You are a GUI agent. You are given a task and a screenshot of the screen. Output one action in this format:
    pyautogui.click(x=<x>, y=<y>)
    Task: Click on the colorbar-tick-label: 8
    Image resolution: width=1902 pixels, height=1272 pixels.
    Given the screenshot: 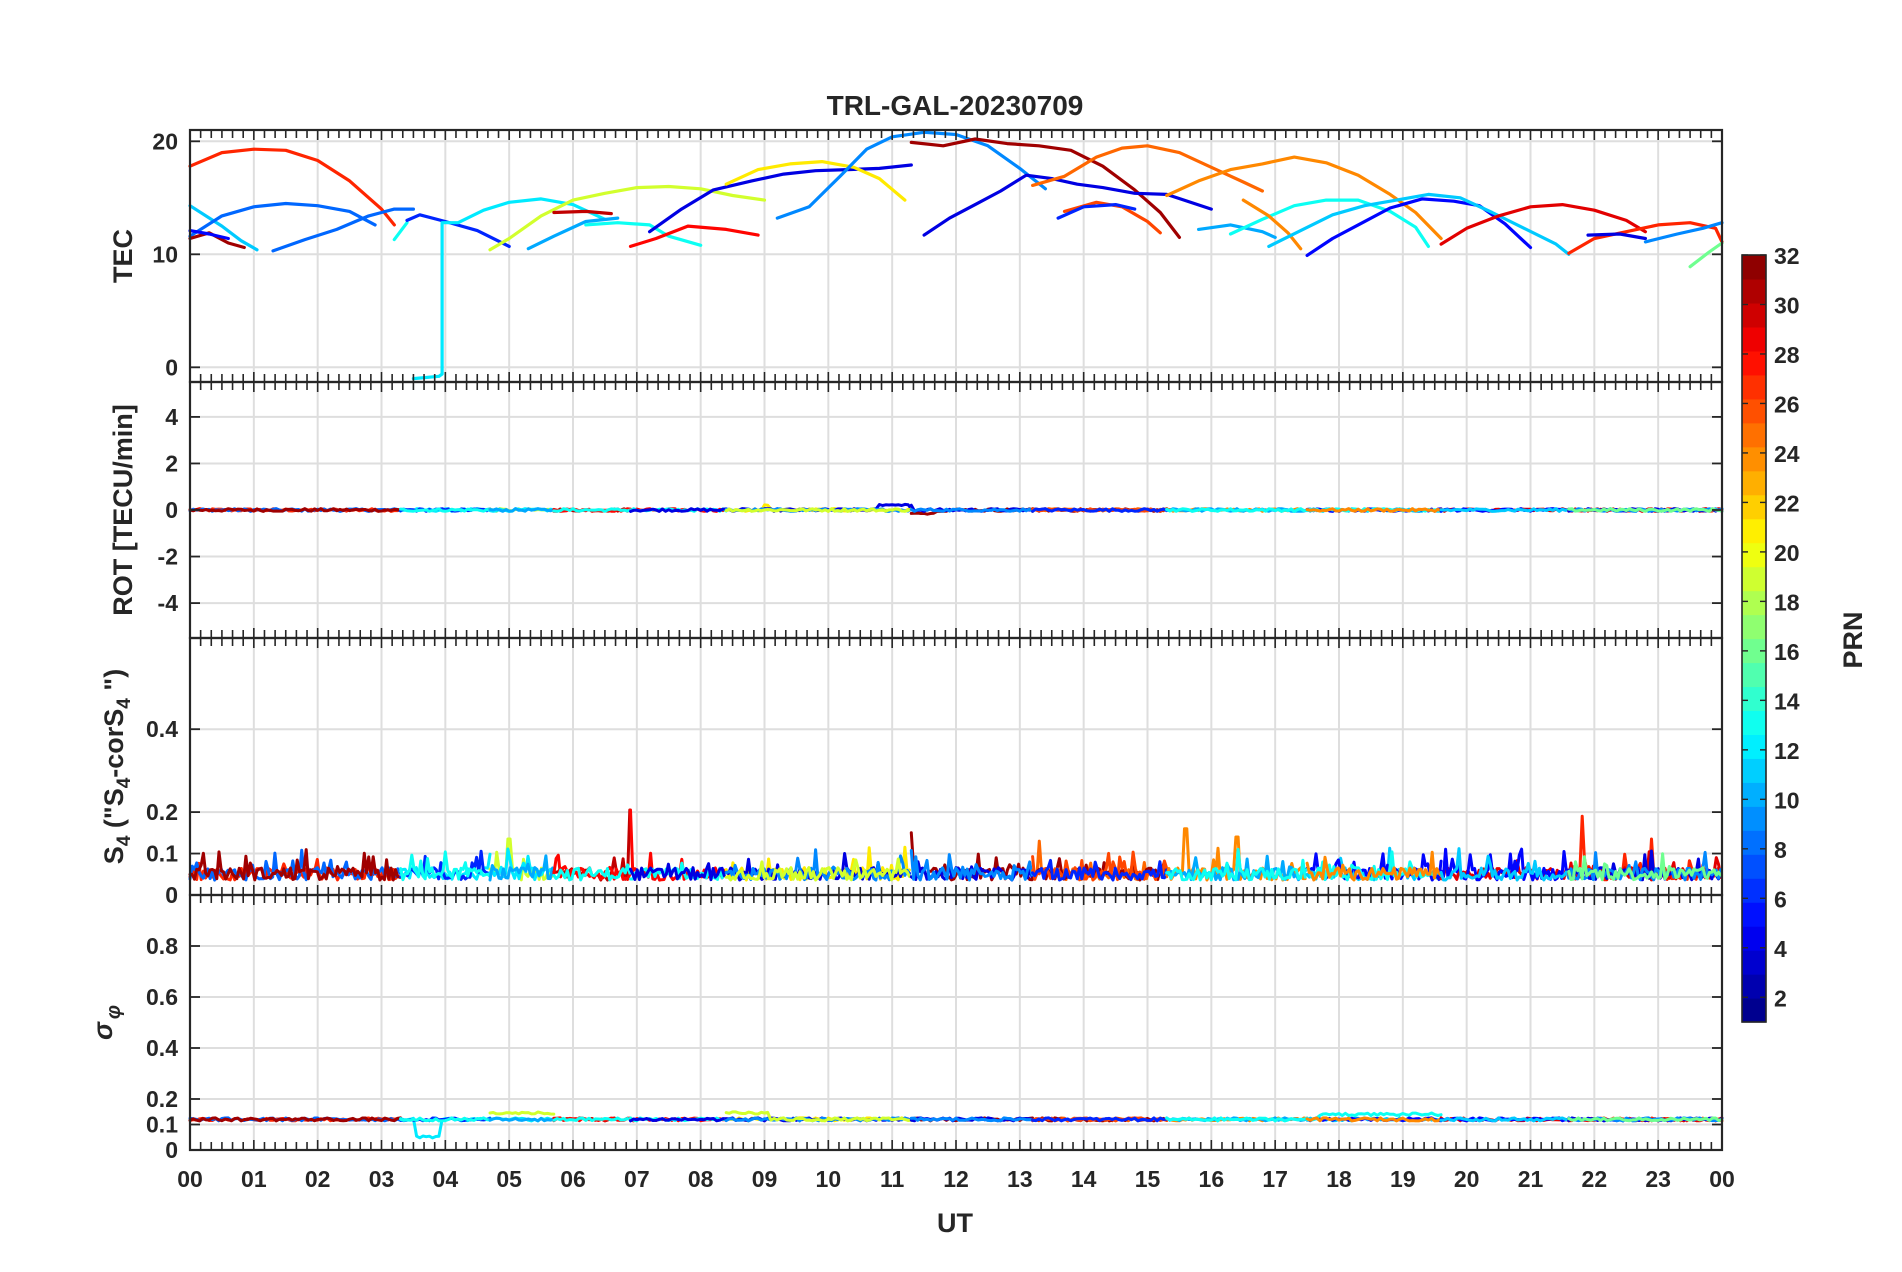 What is the action you would take?
    pyautogui.click(x=1780, y=850)
    